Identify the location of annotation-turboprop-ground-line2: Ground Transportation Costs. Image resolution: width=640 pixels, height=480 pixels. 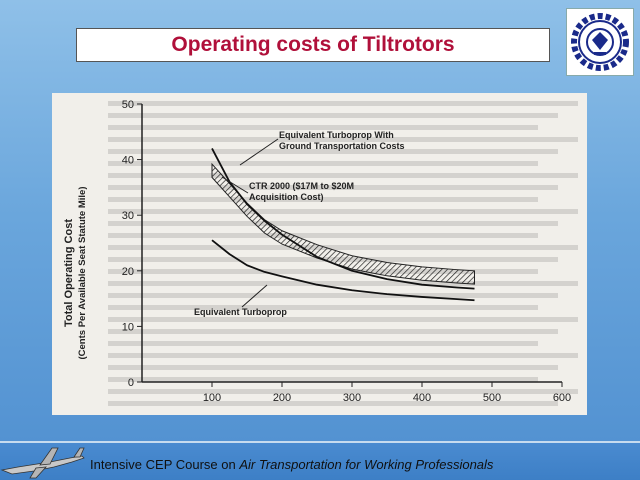
(342, 146).